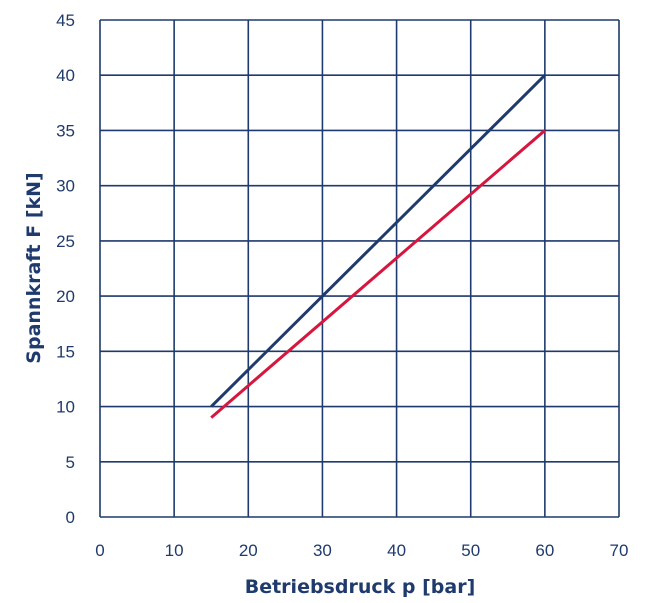 The height and width of the screenshot is (603, 651). I want to click on x-tick-label: 20, so click(248, 550).